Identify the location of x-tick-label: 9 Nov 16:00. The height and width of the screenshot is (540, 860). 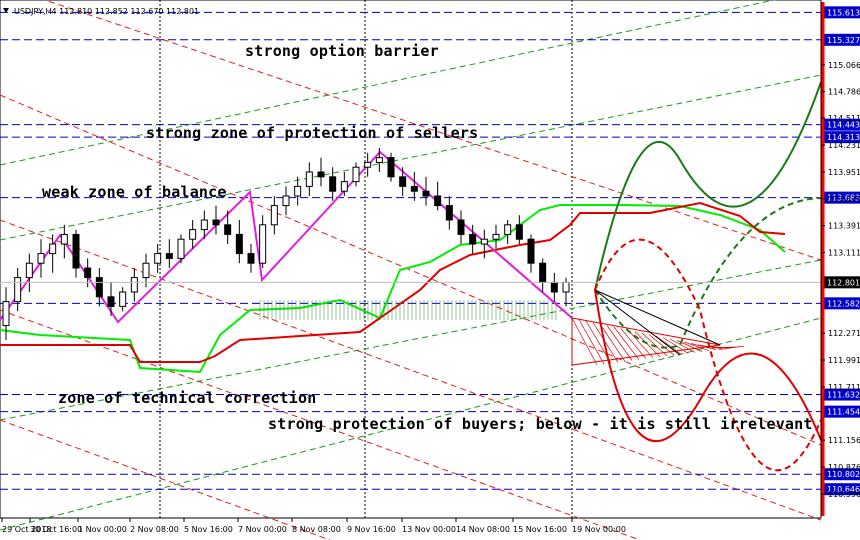
(371, 529).